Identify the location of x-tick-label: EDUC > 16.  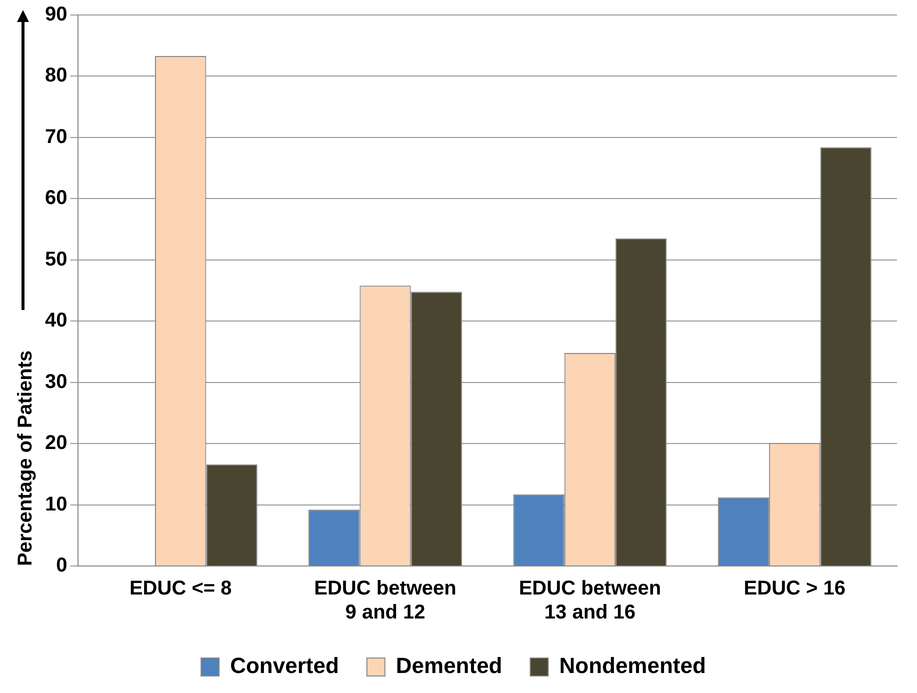
(795, 589).